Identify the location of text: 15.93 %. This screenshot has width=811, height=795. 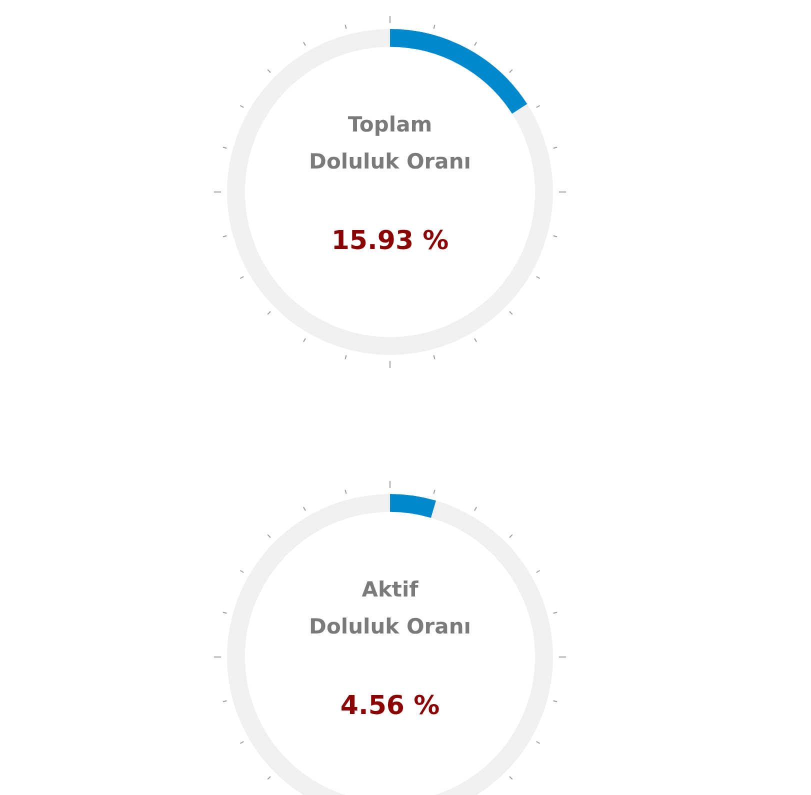
(390, 241).